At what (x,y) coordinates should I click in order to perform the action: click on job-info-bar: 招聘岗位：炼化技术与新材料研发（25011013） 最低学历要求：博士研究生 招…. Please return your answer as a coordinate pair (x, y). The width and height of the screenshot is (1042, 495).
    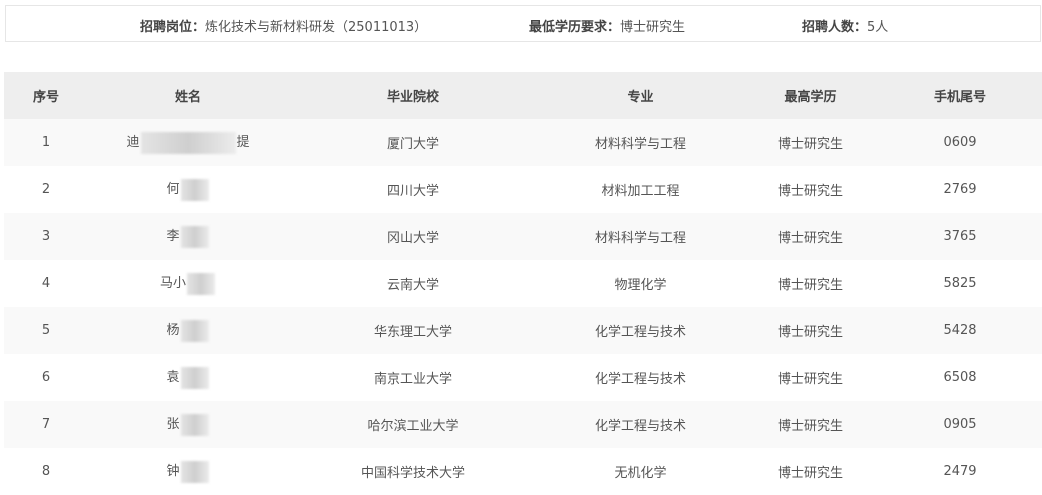
    Looking at the image, I should click on (523, 23).